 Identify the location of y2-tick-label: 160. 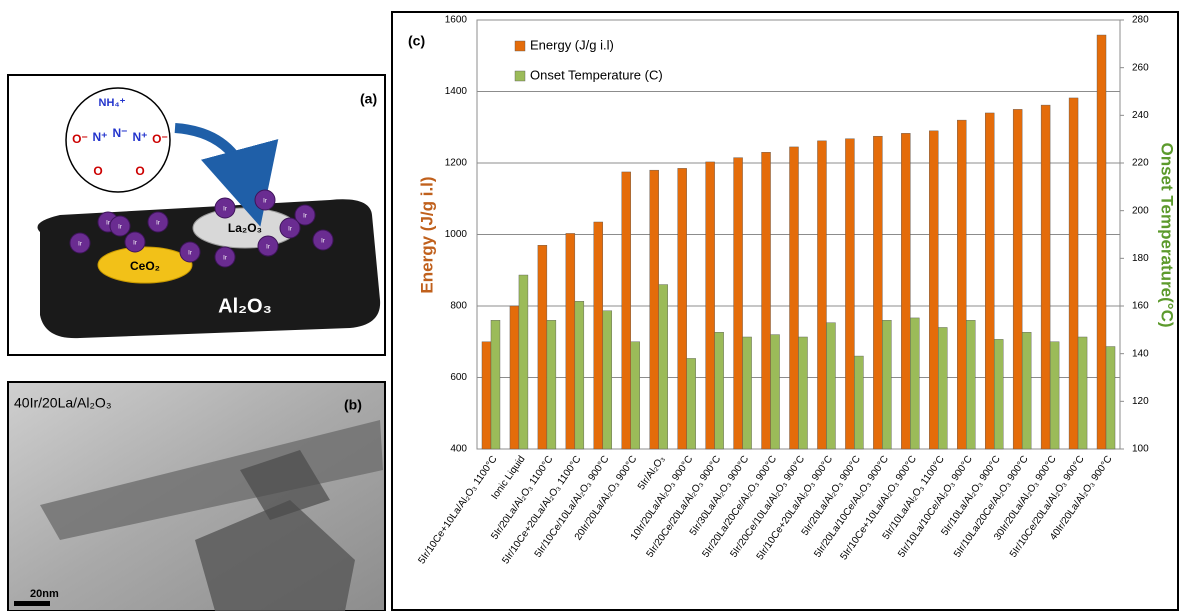
(1140, 306).